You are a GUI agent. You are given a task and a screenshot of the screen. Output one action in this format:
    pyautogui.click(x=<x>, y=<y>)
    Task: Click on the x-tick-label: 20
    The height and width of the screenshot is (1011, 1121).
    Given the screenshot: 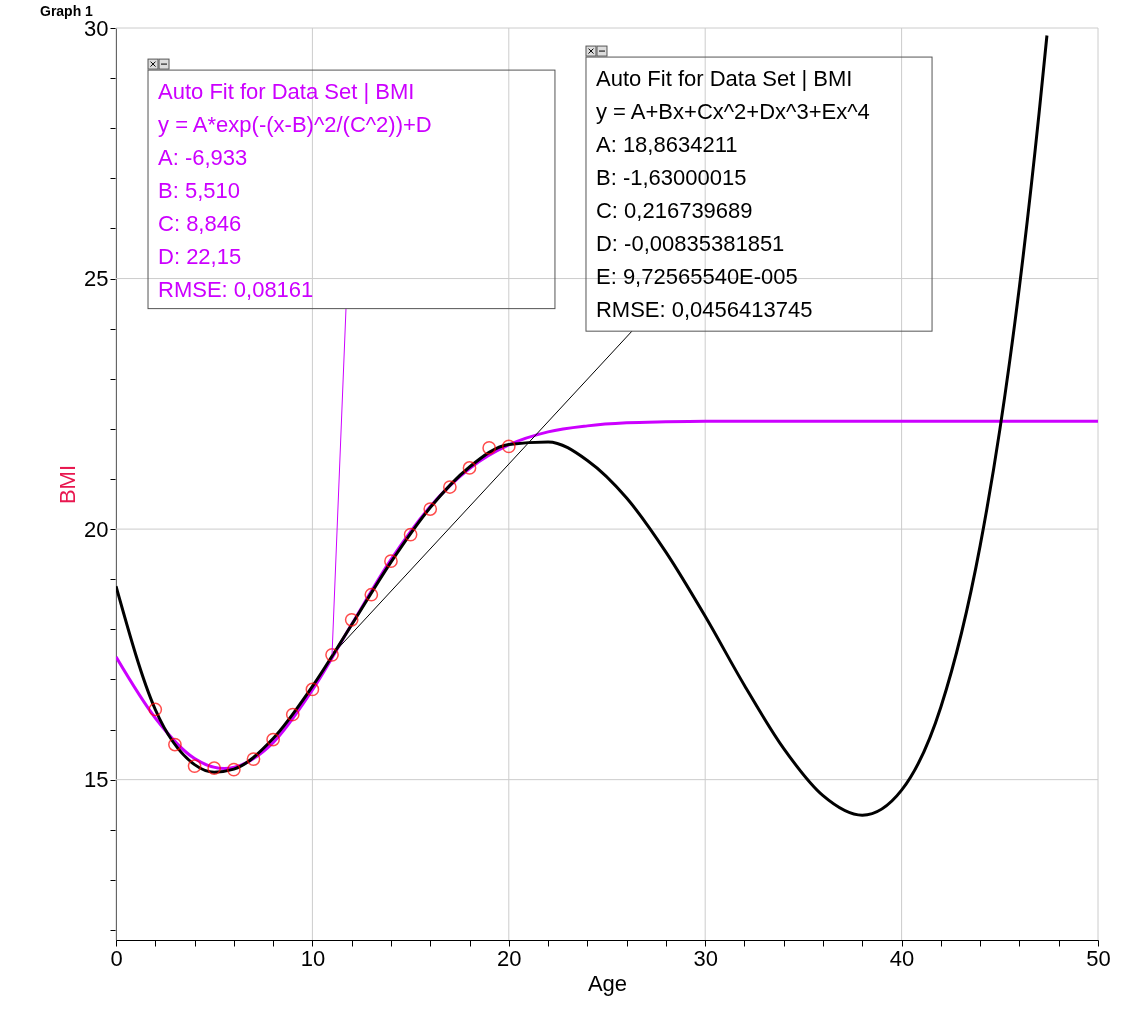 What is the action you would take?
    pyautogui.click(x=509, y=958)
    